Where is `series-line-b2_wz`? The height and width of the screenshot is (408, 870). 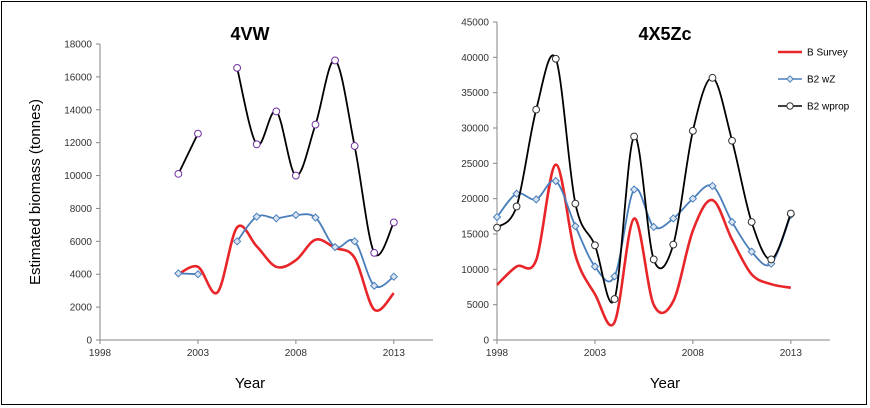
series-line-b2_wz is located at coordinates (644, 231).